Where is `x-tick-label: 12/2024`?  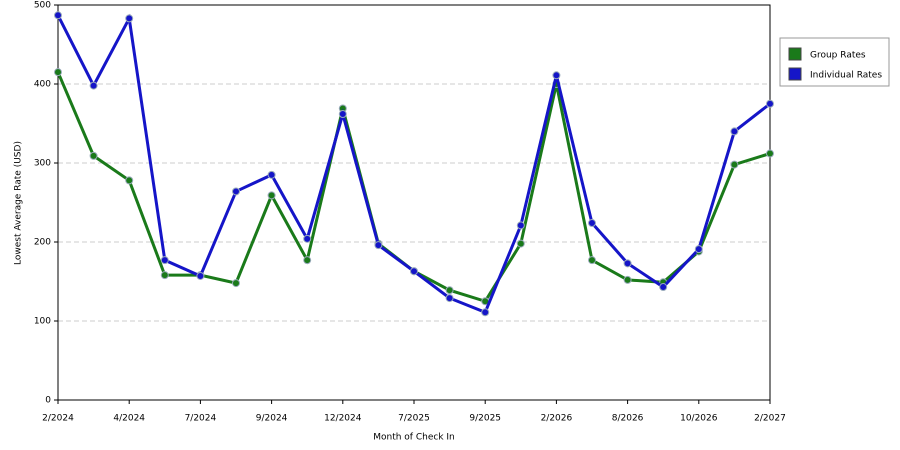
x-tick-label: 12/2024 is located at coordinates (343, 419).